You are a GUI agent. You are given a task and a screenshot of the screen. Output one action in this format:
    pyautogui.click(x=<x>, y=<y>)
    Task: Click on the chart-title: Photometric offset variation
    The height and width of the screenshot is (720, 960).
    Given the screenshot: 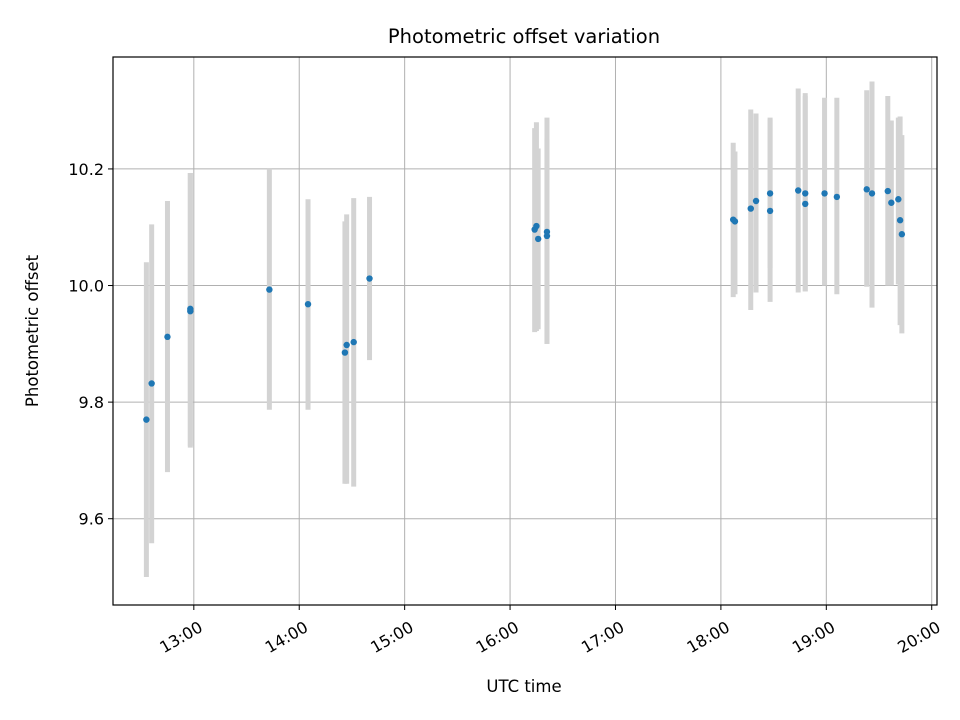 What is the action you would take?
    pyautogui.click(x=524, y=36)
    